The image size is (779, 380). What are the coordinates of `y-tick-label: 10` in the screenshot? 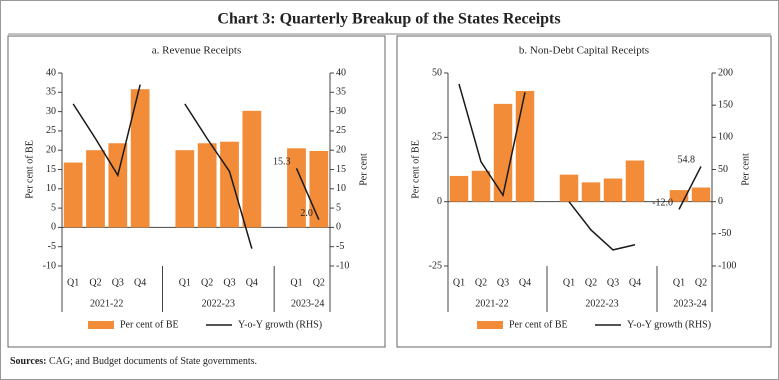 It's located at (51, 188).